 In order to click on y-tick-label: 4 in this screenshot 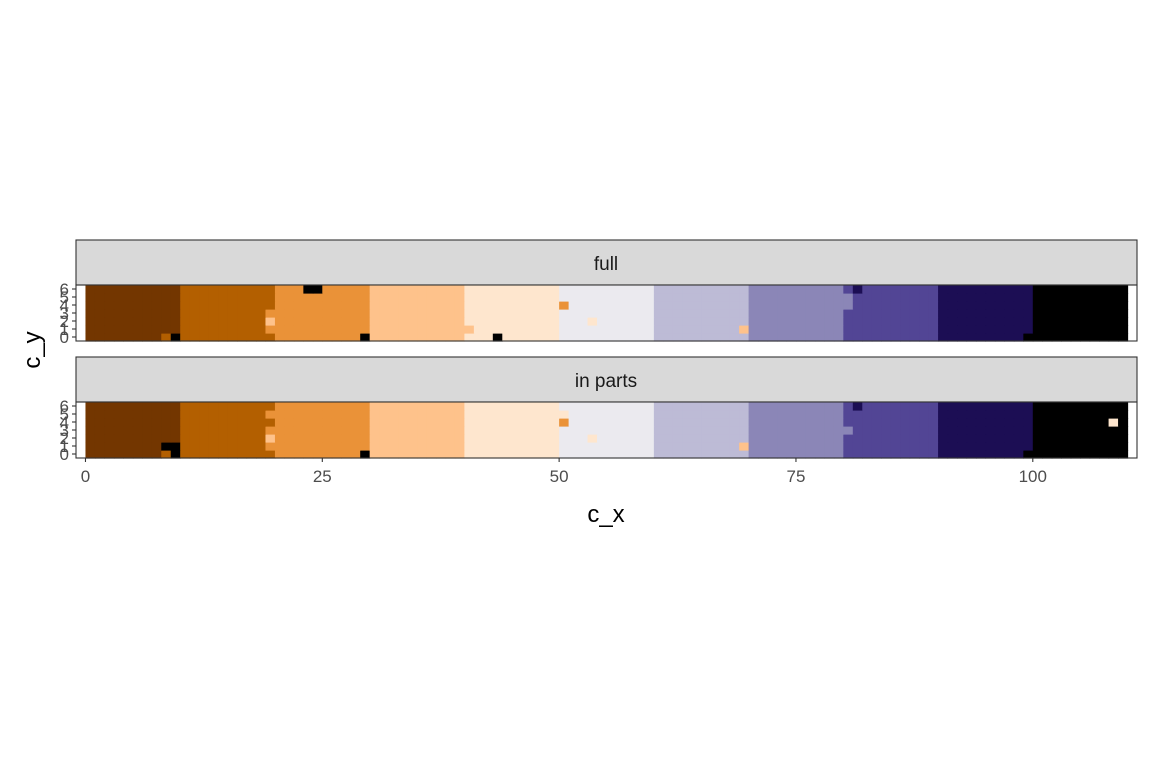, I will do `click(64, 305)`.